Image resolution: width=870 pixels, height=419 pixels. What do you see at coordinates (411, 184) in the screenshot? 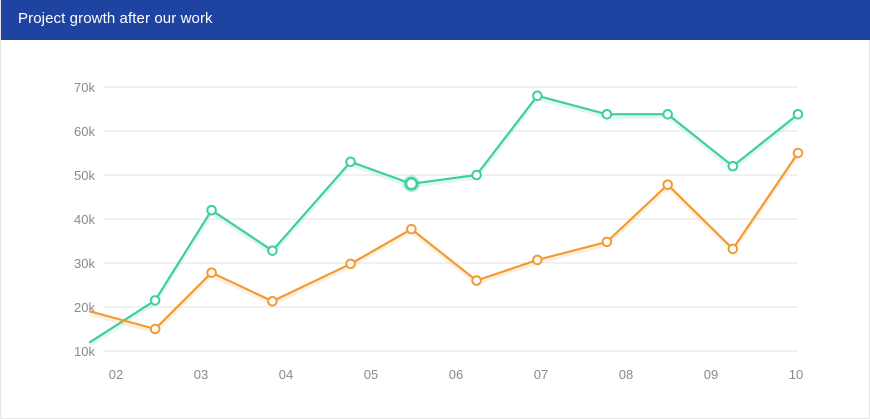
I see `data-point-highlight` at bounding box center [411, 184].